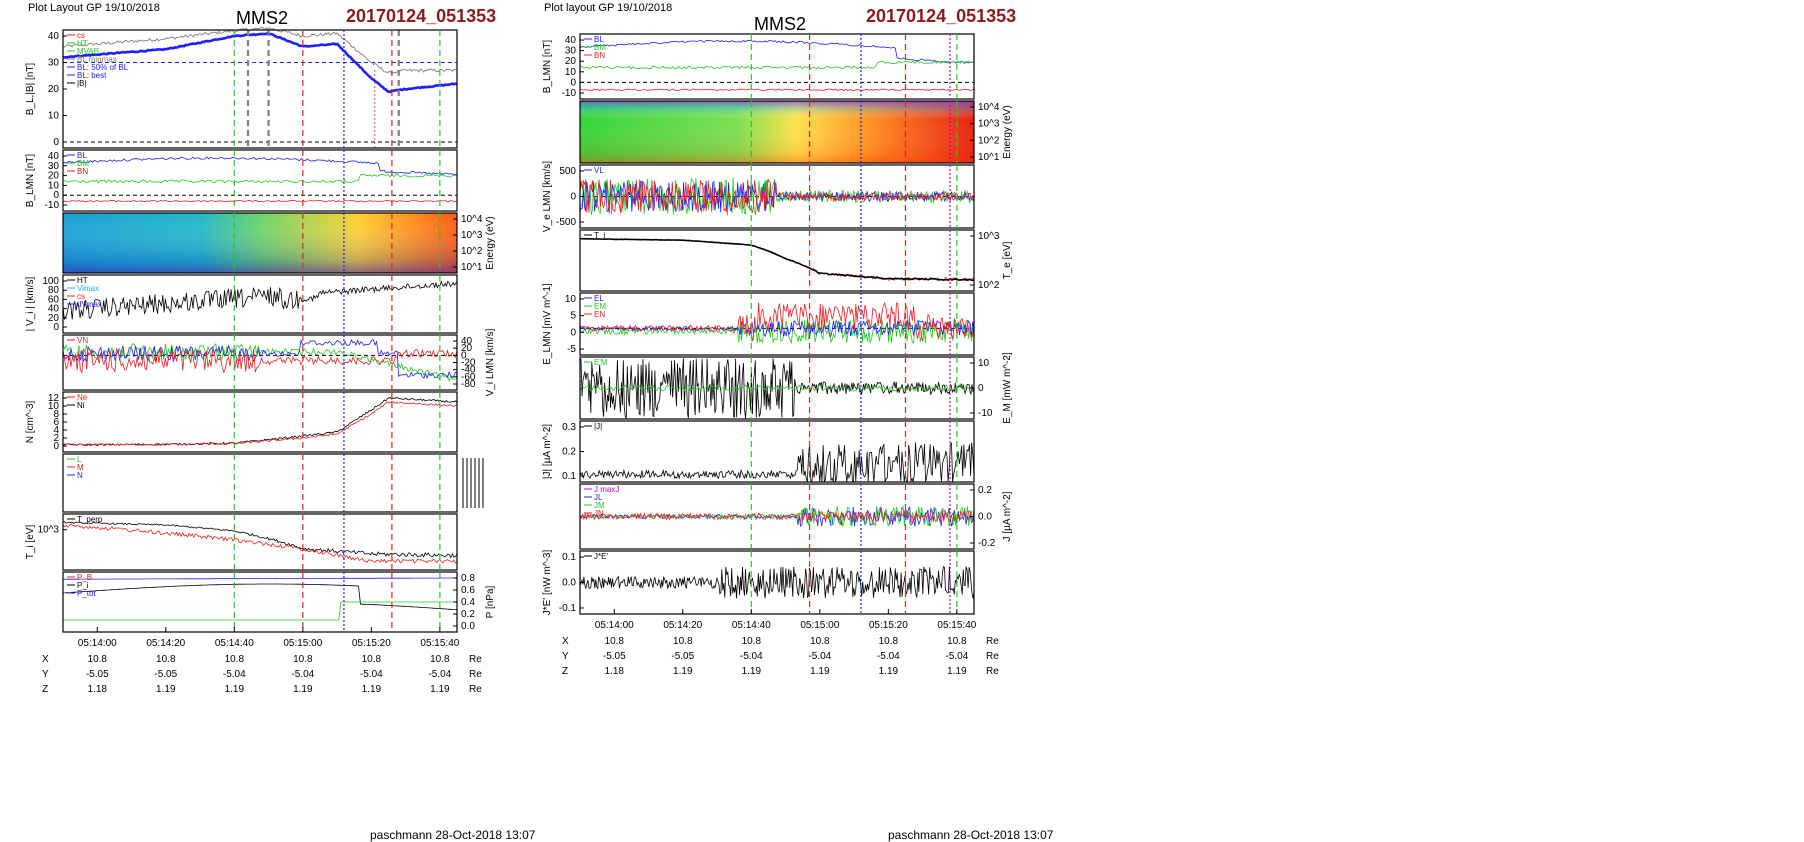 The width and height of the screenshot is (1804, 842). Describe the element at coordinates (573, 197) in the screenshot. I see `right-velmn-tick-left: 0` at that location.